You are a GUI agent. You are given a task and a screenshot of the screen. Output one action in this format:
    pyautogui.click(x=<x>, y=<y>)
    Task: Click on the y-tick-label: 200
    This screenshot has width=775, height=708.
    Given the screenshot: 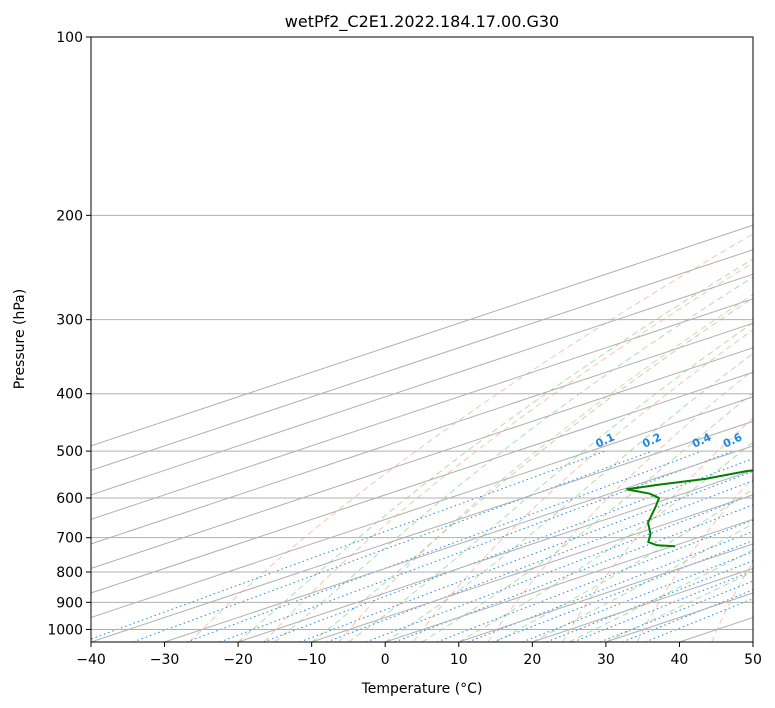 What is the action you would take?
    pyautogui.click(x=69, y=216)
    